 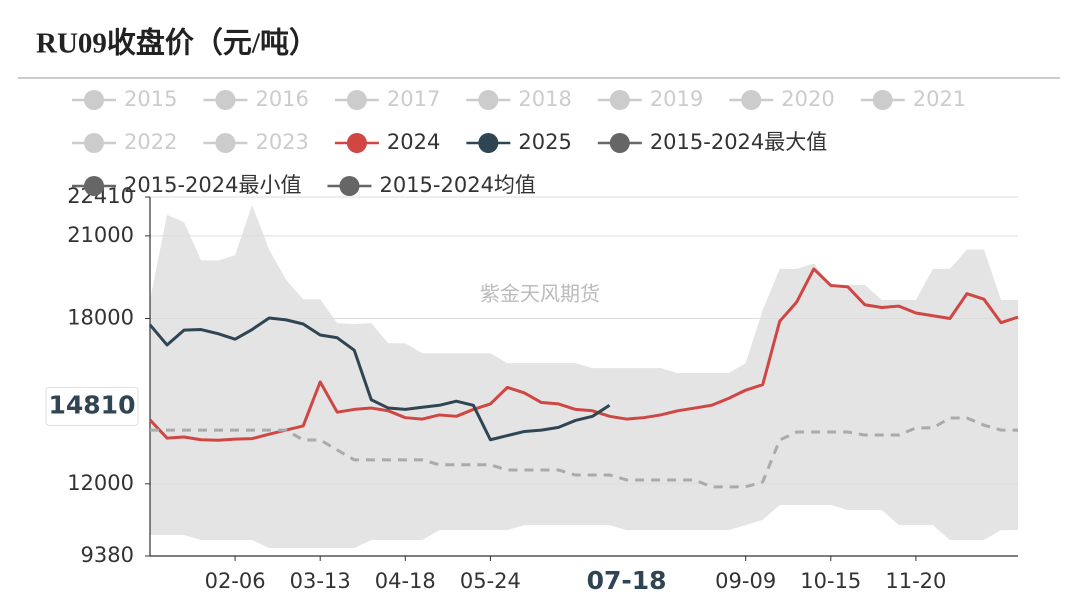 I want to click on legend-item: 2015-2024最小值, so click(x=186, y=185).